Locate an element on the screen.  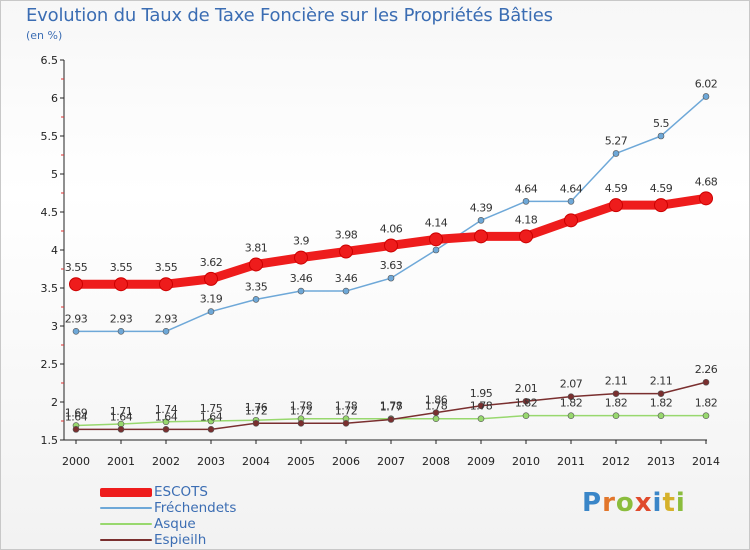
data-label-asque: 1.71 is located at coordinates (121, 411).